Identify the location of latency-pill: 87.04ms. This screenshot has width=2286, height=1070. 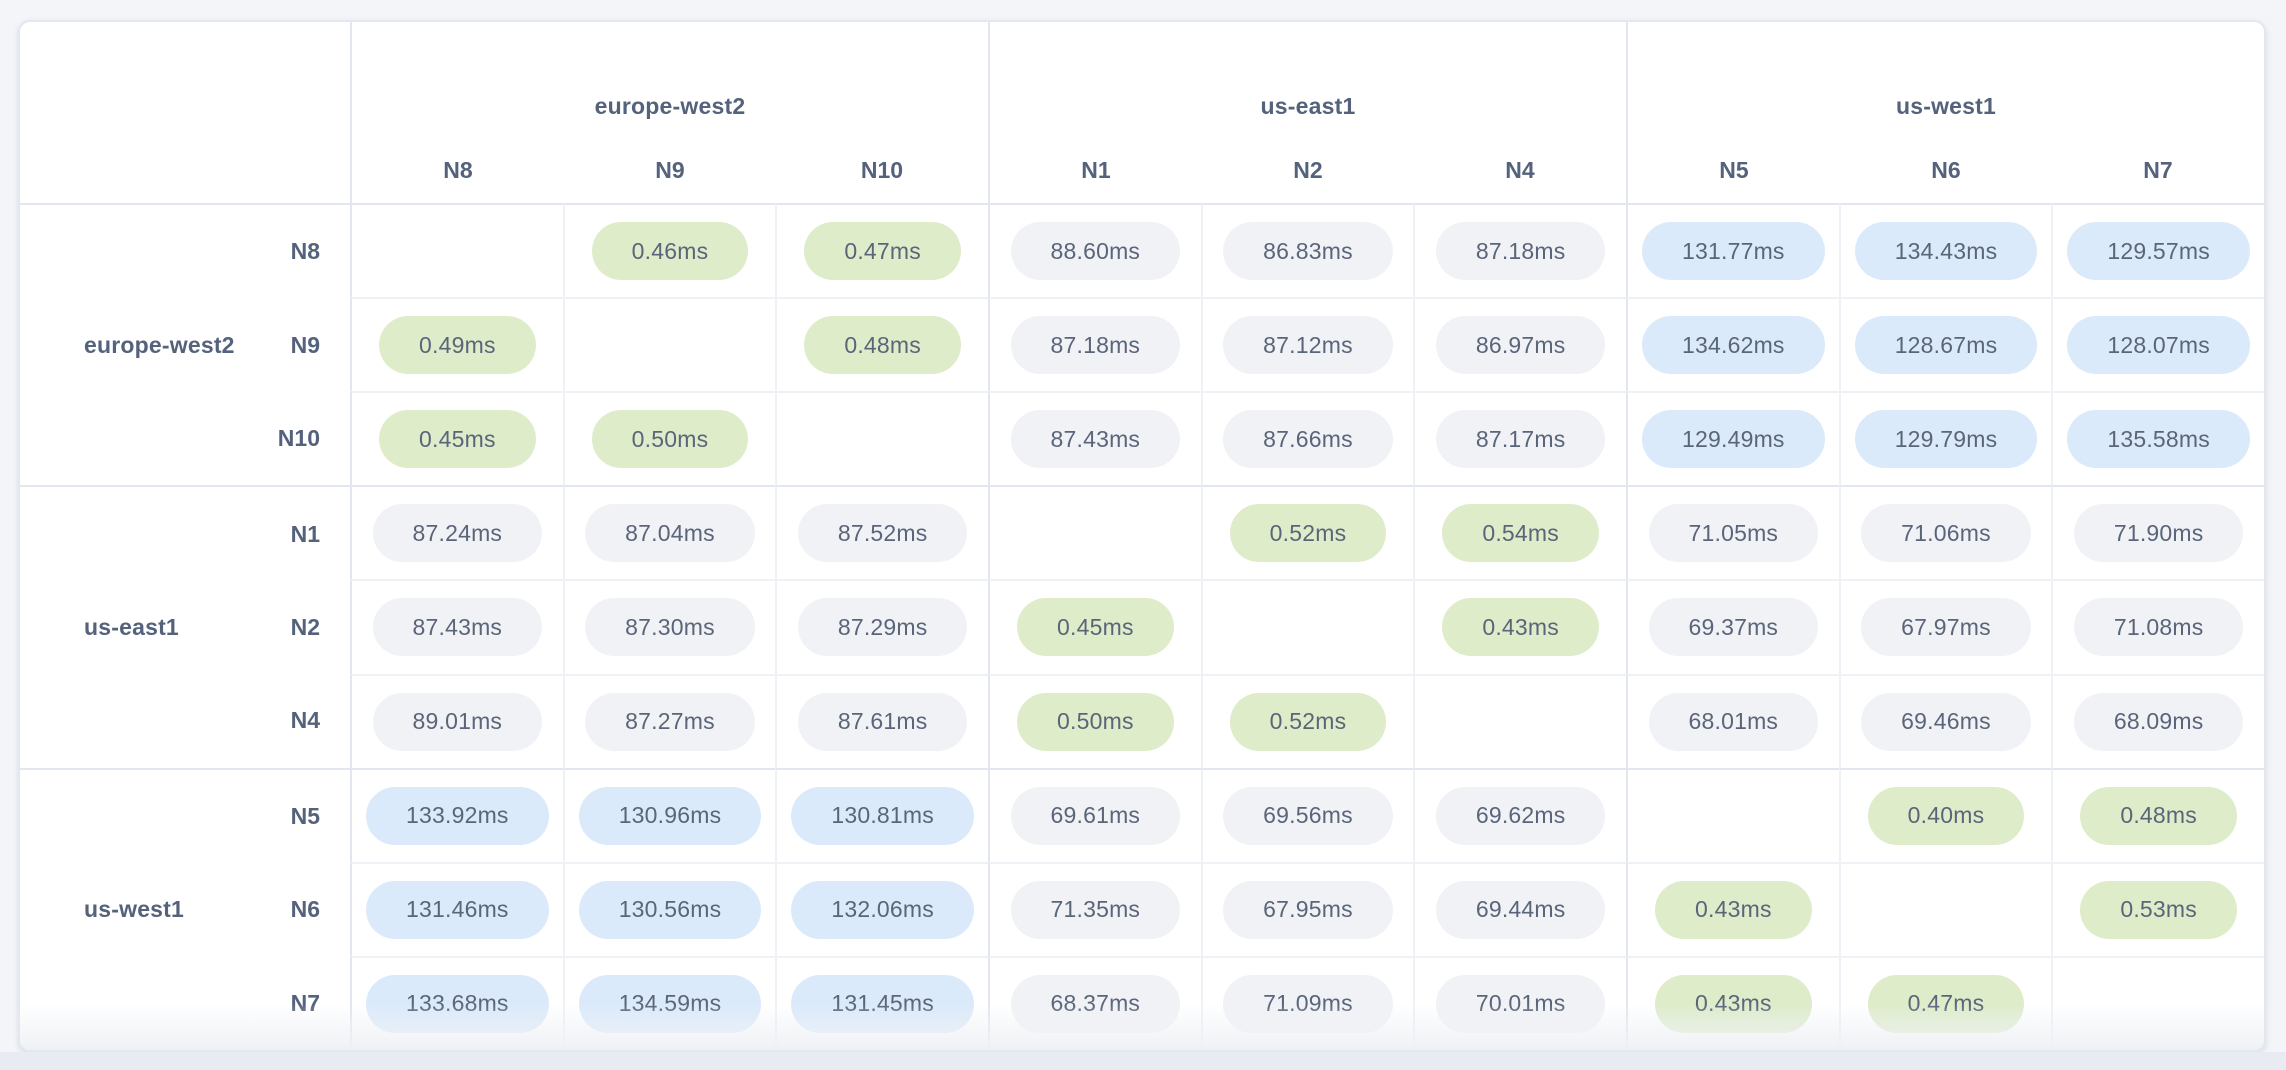
(670, 533).